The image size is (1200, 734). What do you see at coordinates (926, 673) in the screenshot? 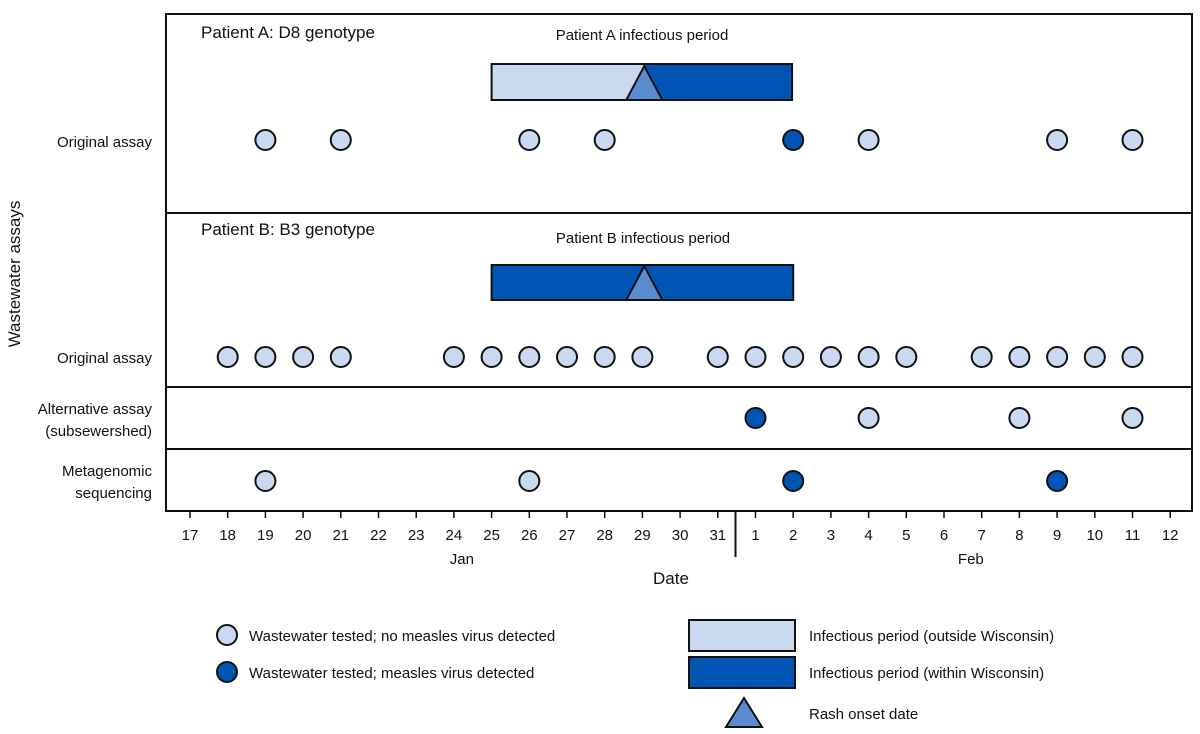
I see `legend-within-label: Infectious period (within Wisconsin)` at bounding box center [926, 673].